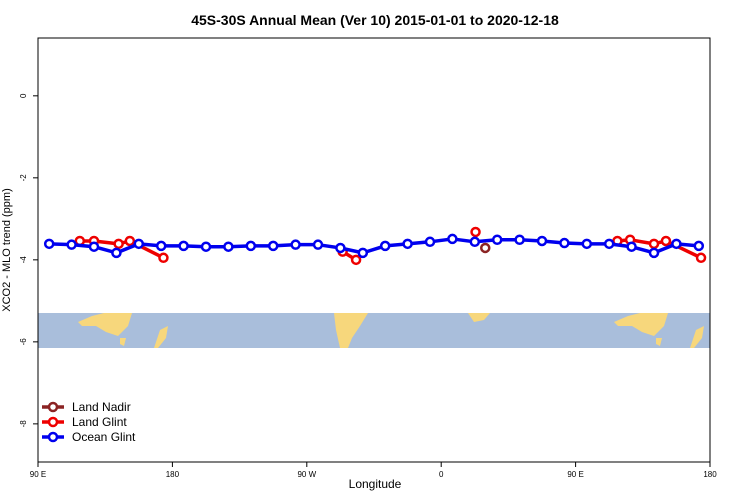  Describe the element at coordinates (306, 474) in the screenshot. I see `x-tick-label: 90 W` at that location.